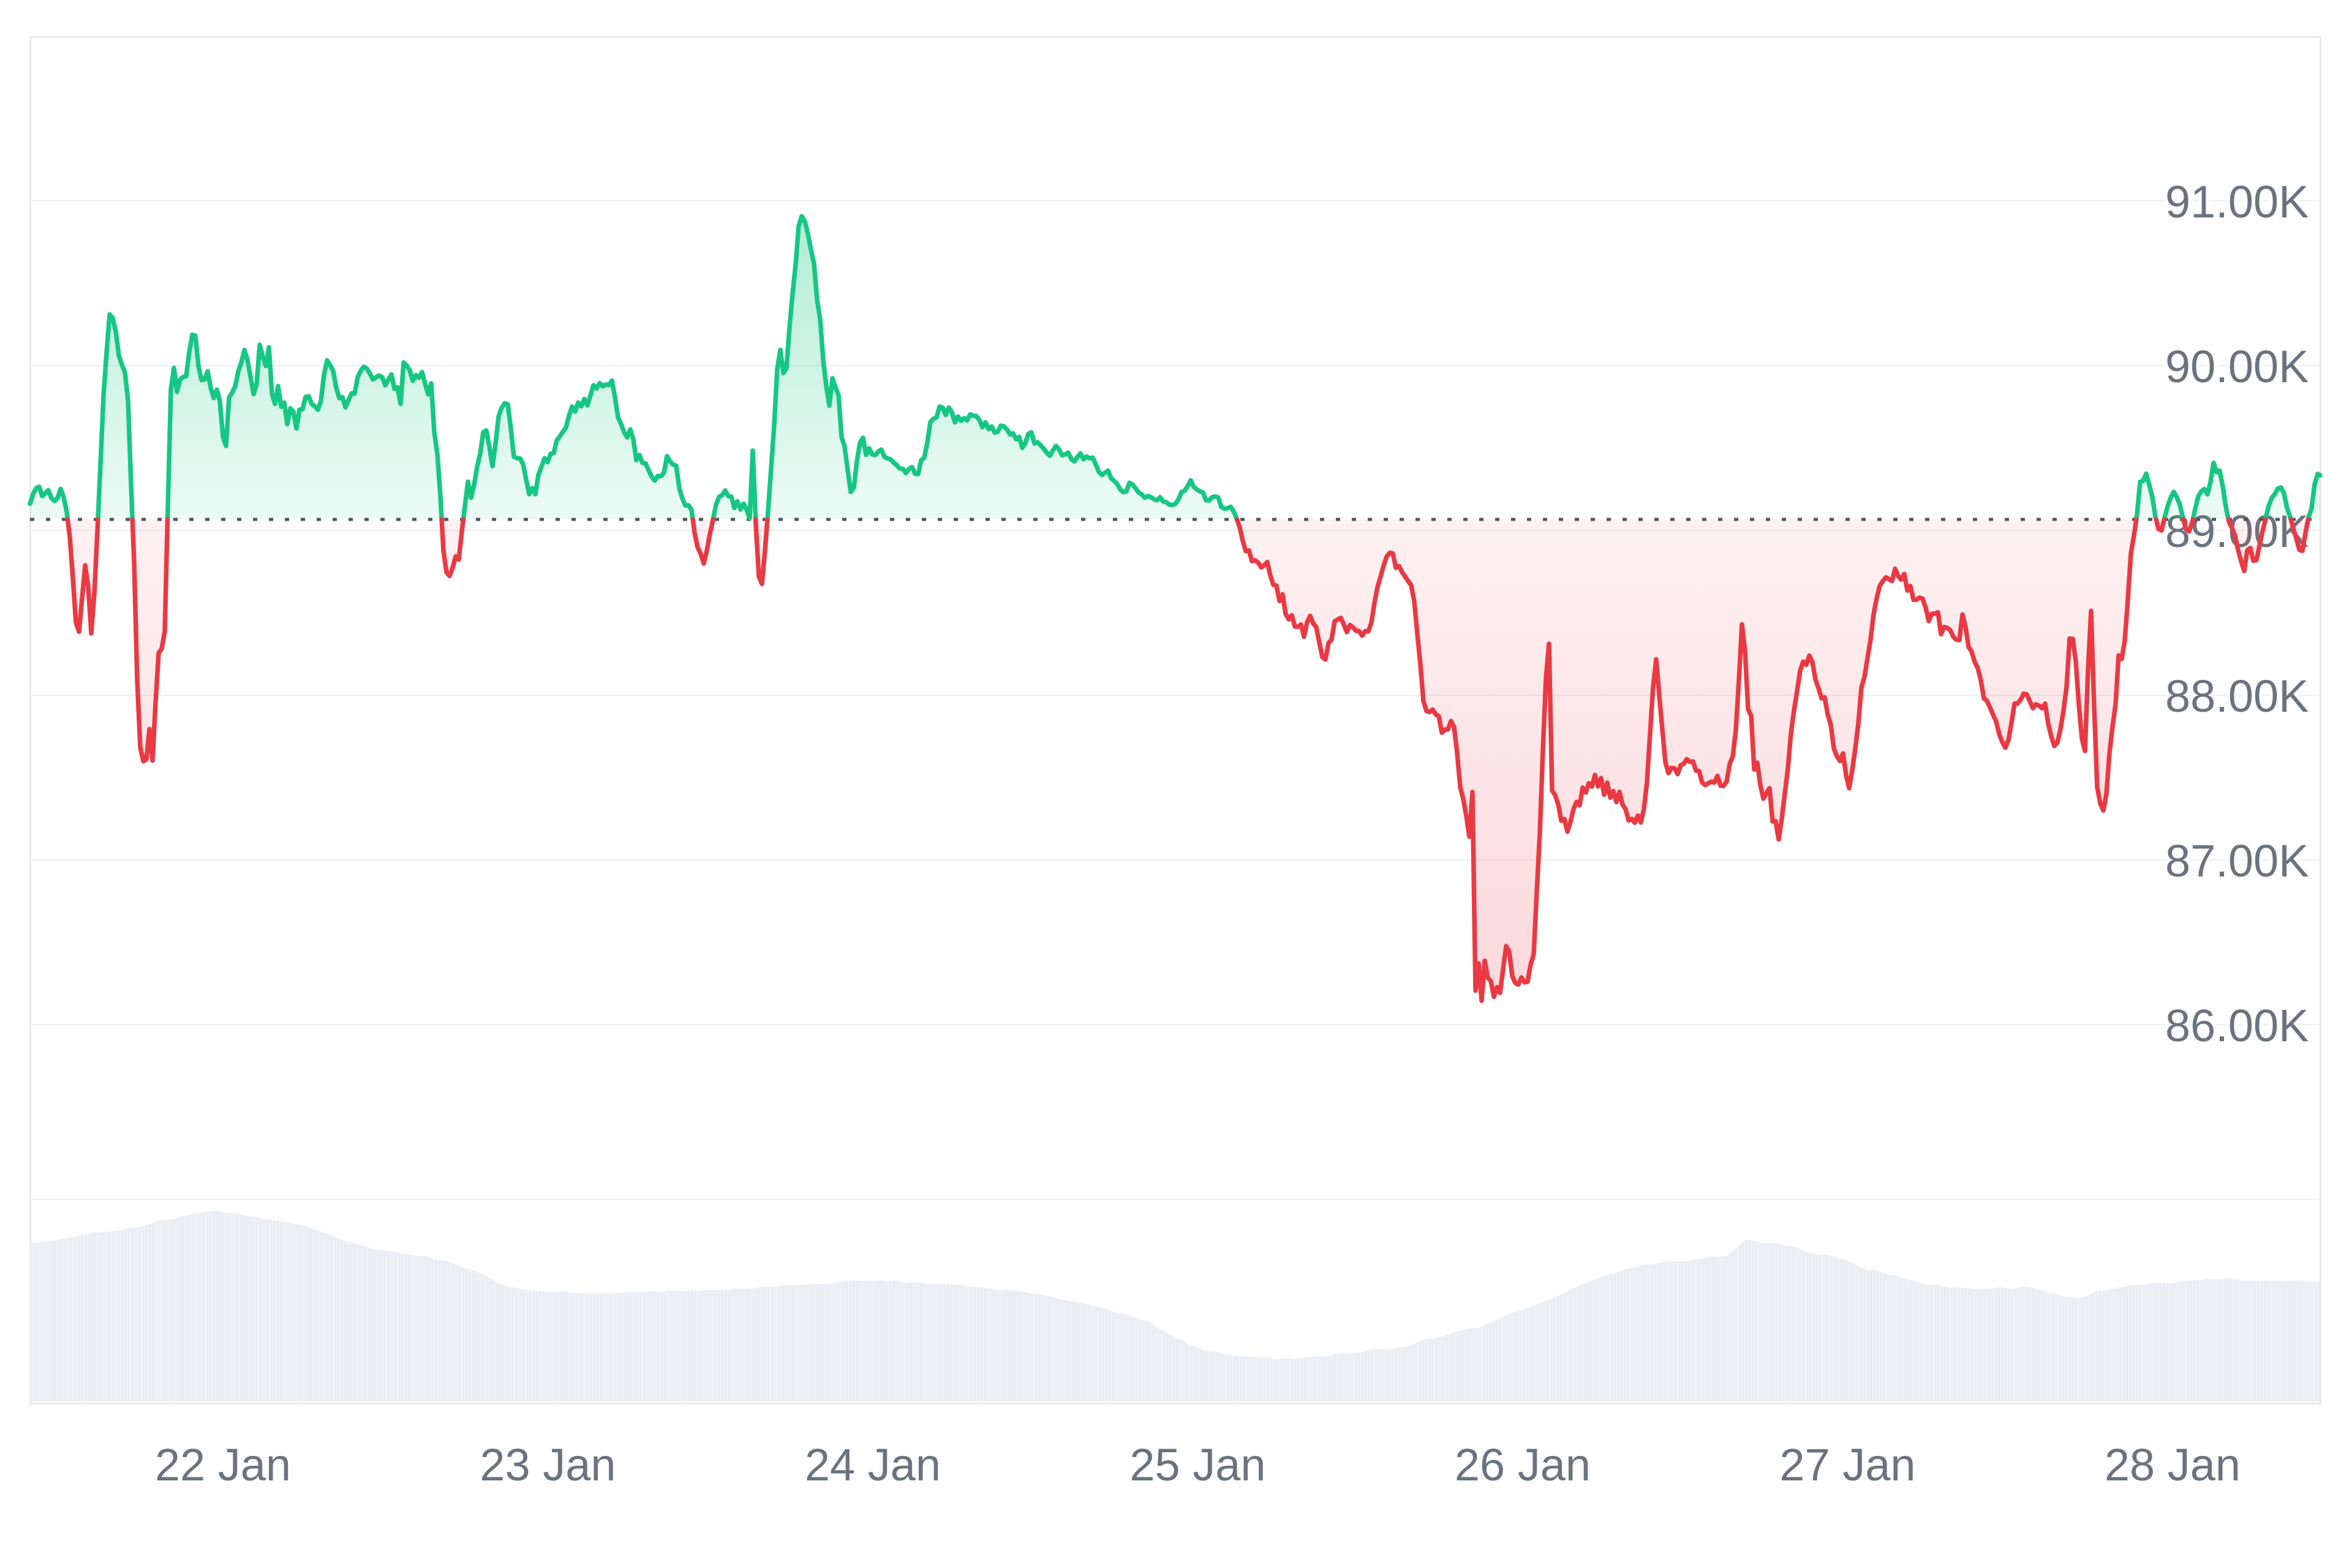 The height and width of the screenshot is (1568, 2352). Describe the element at coordinates (873, 1465) in the screenshot. I see `svg-text: 24 Jan` at that location.